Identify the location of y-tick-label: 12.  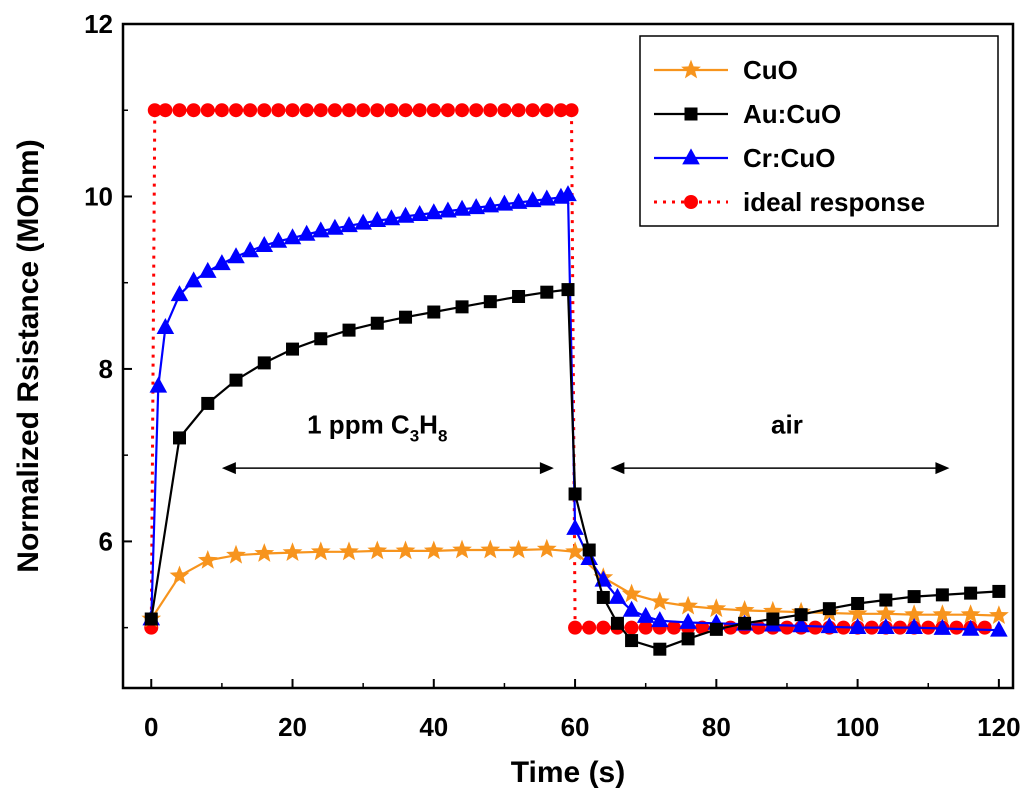
(98, 24).